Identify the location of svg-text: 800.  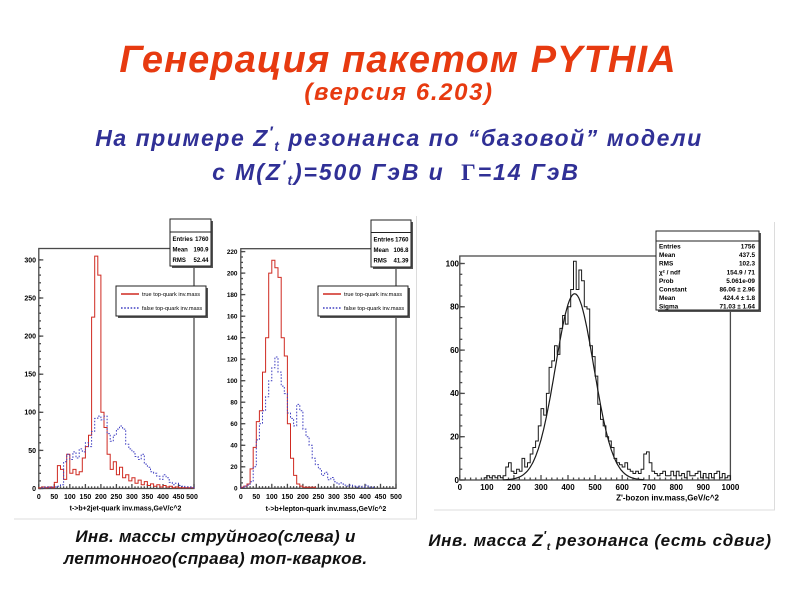
(677, 487).